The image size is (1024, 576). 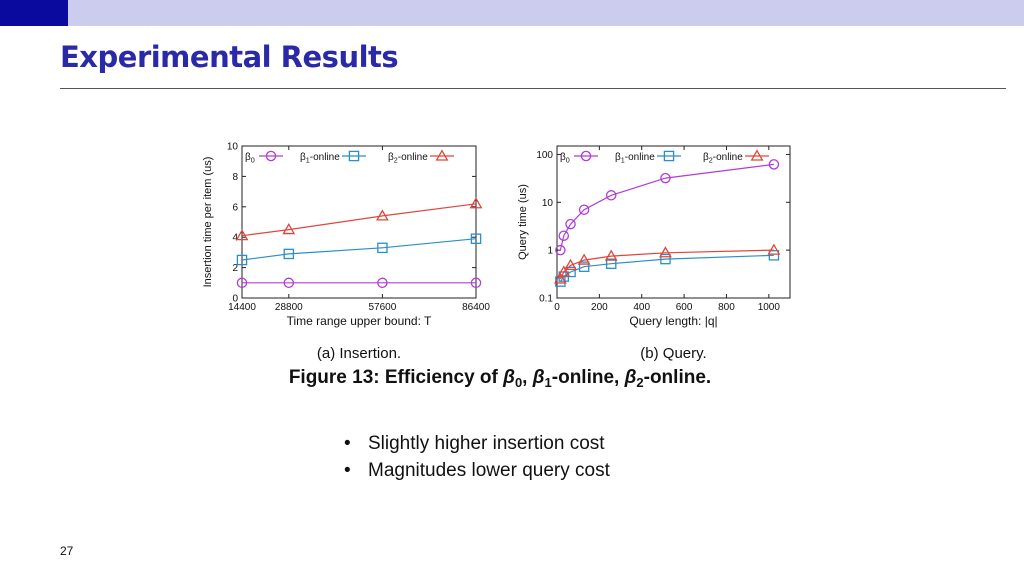 What do you see at coordinates (359, 249) in the screenshot?
I see `beta1-line` at bounding box center [359, 249].